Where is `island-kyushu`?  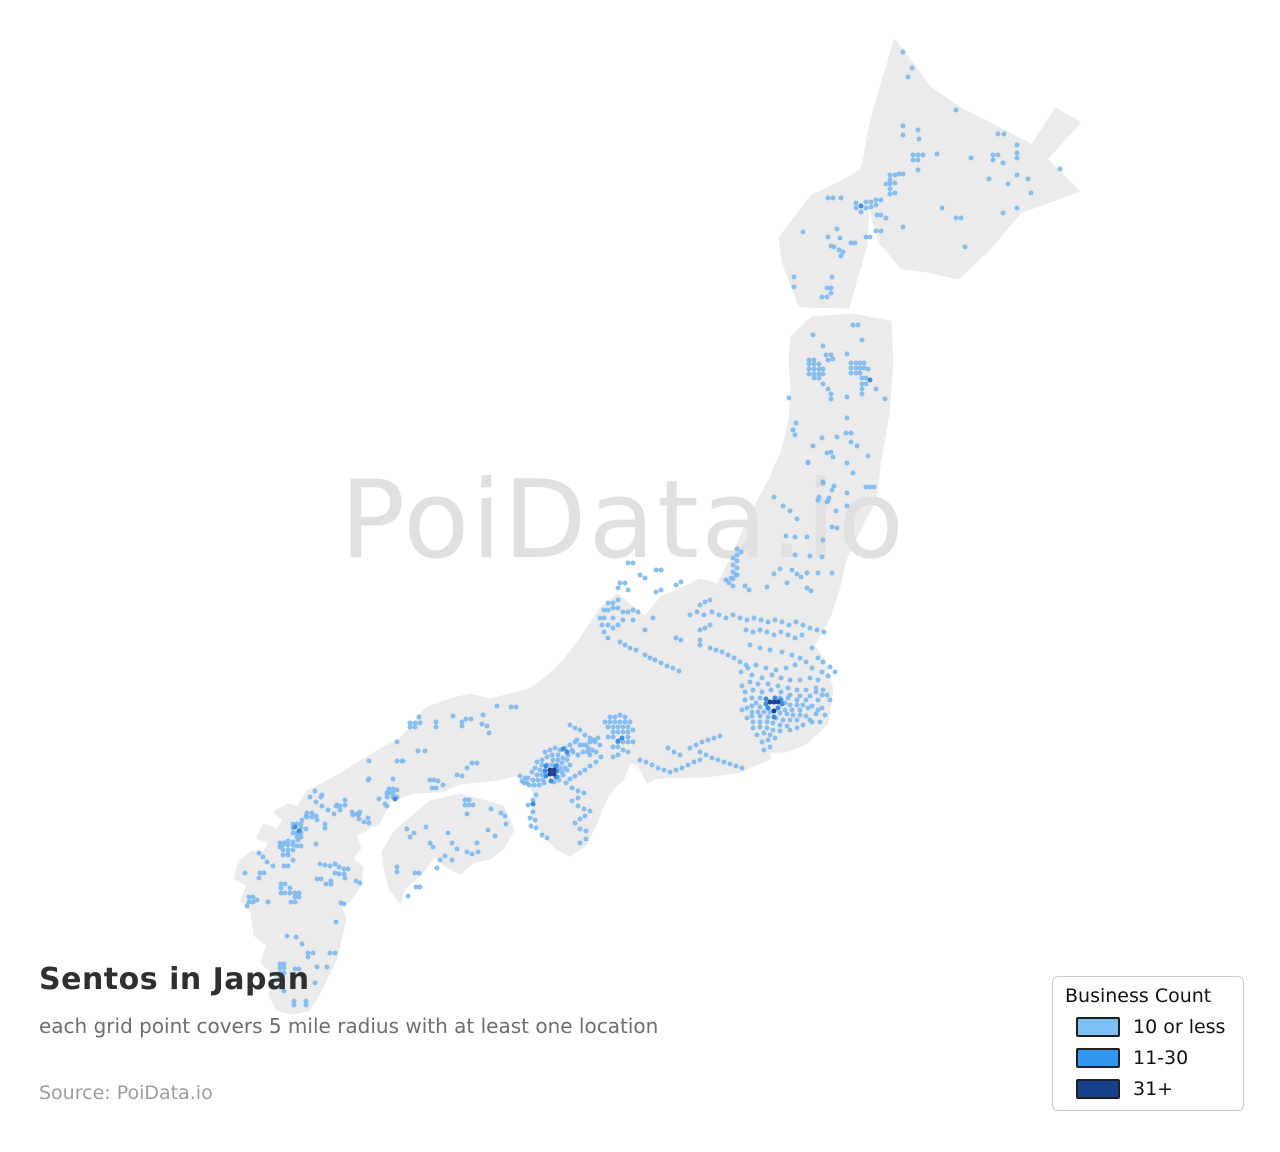 island-kyushu is located at coordinates (303, 902).